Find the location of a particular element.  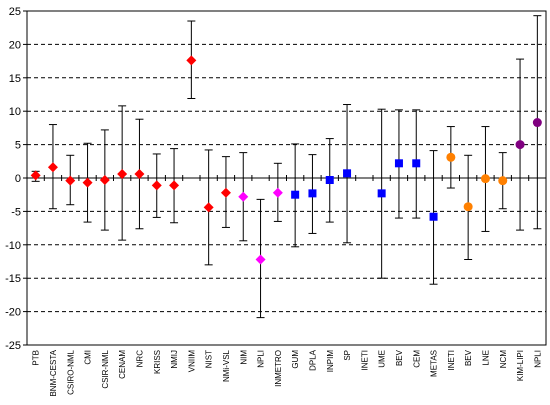

category-label: LNE is located at coordinates (485, 358).